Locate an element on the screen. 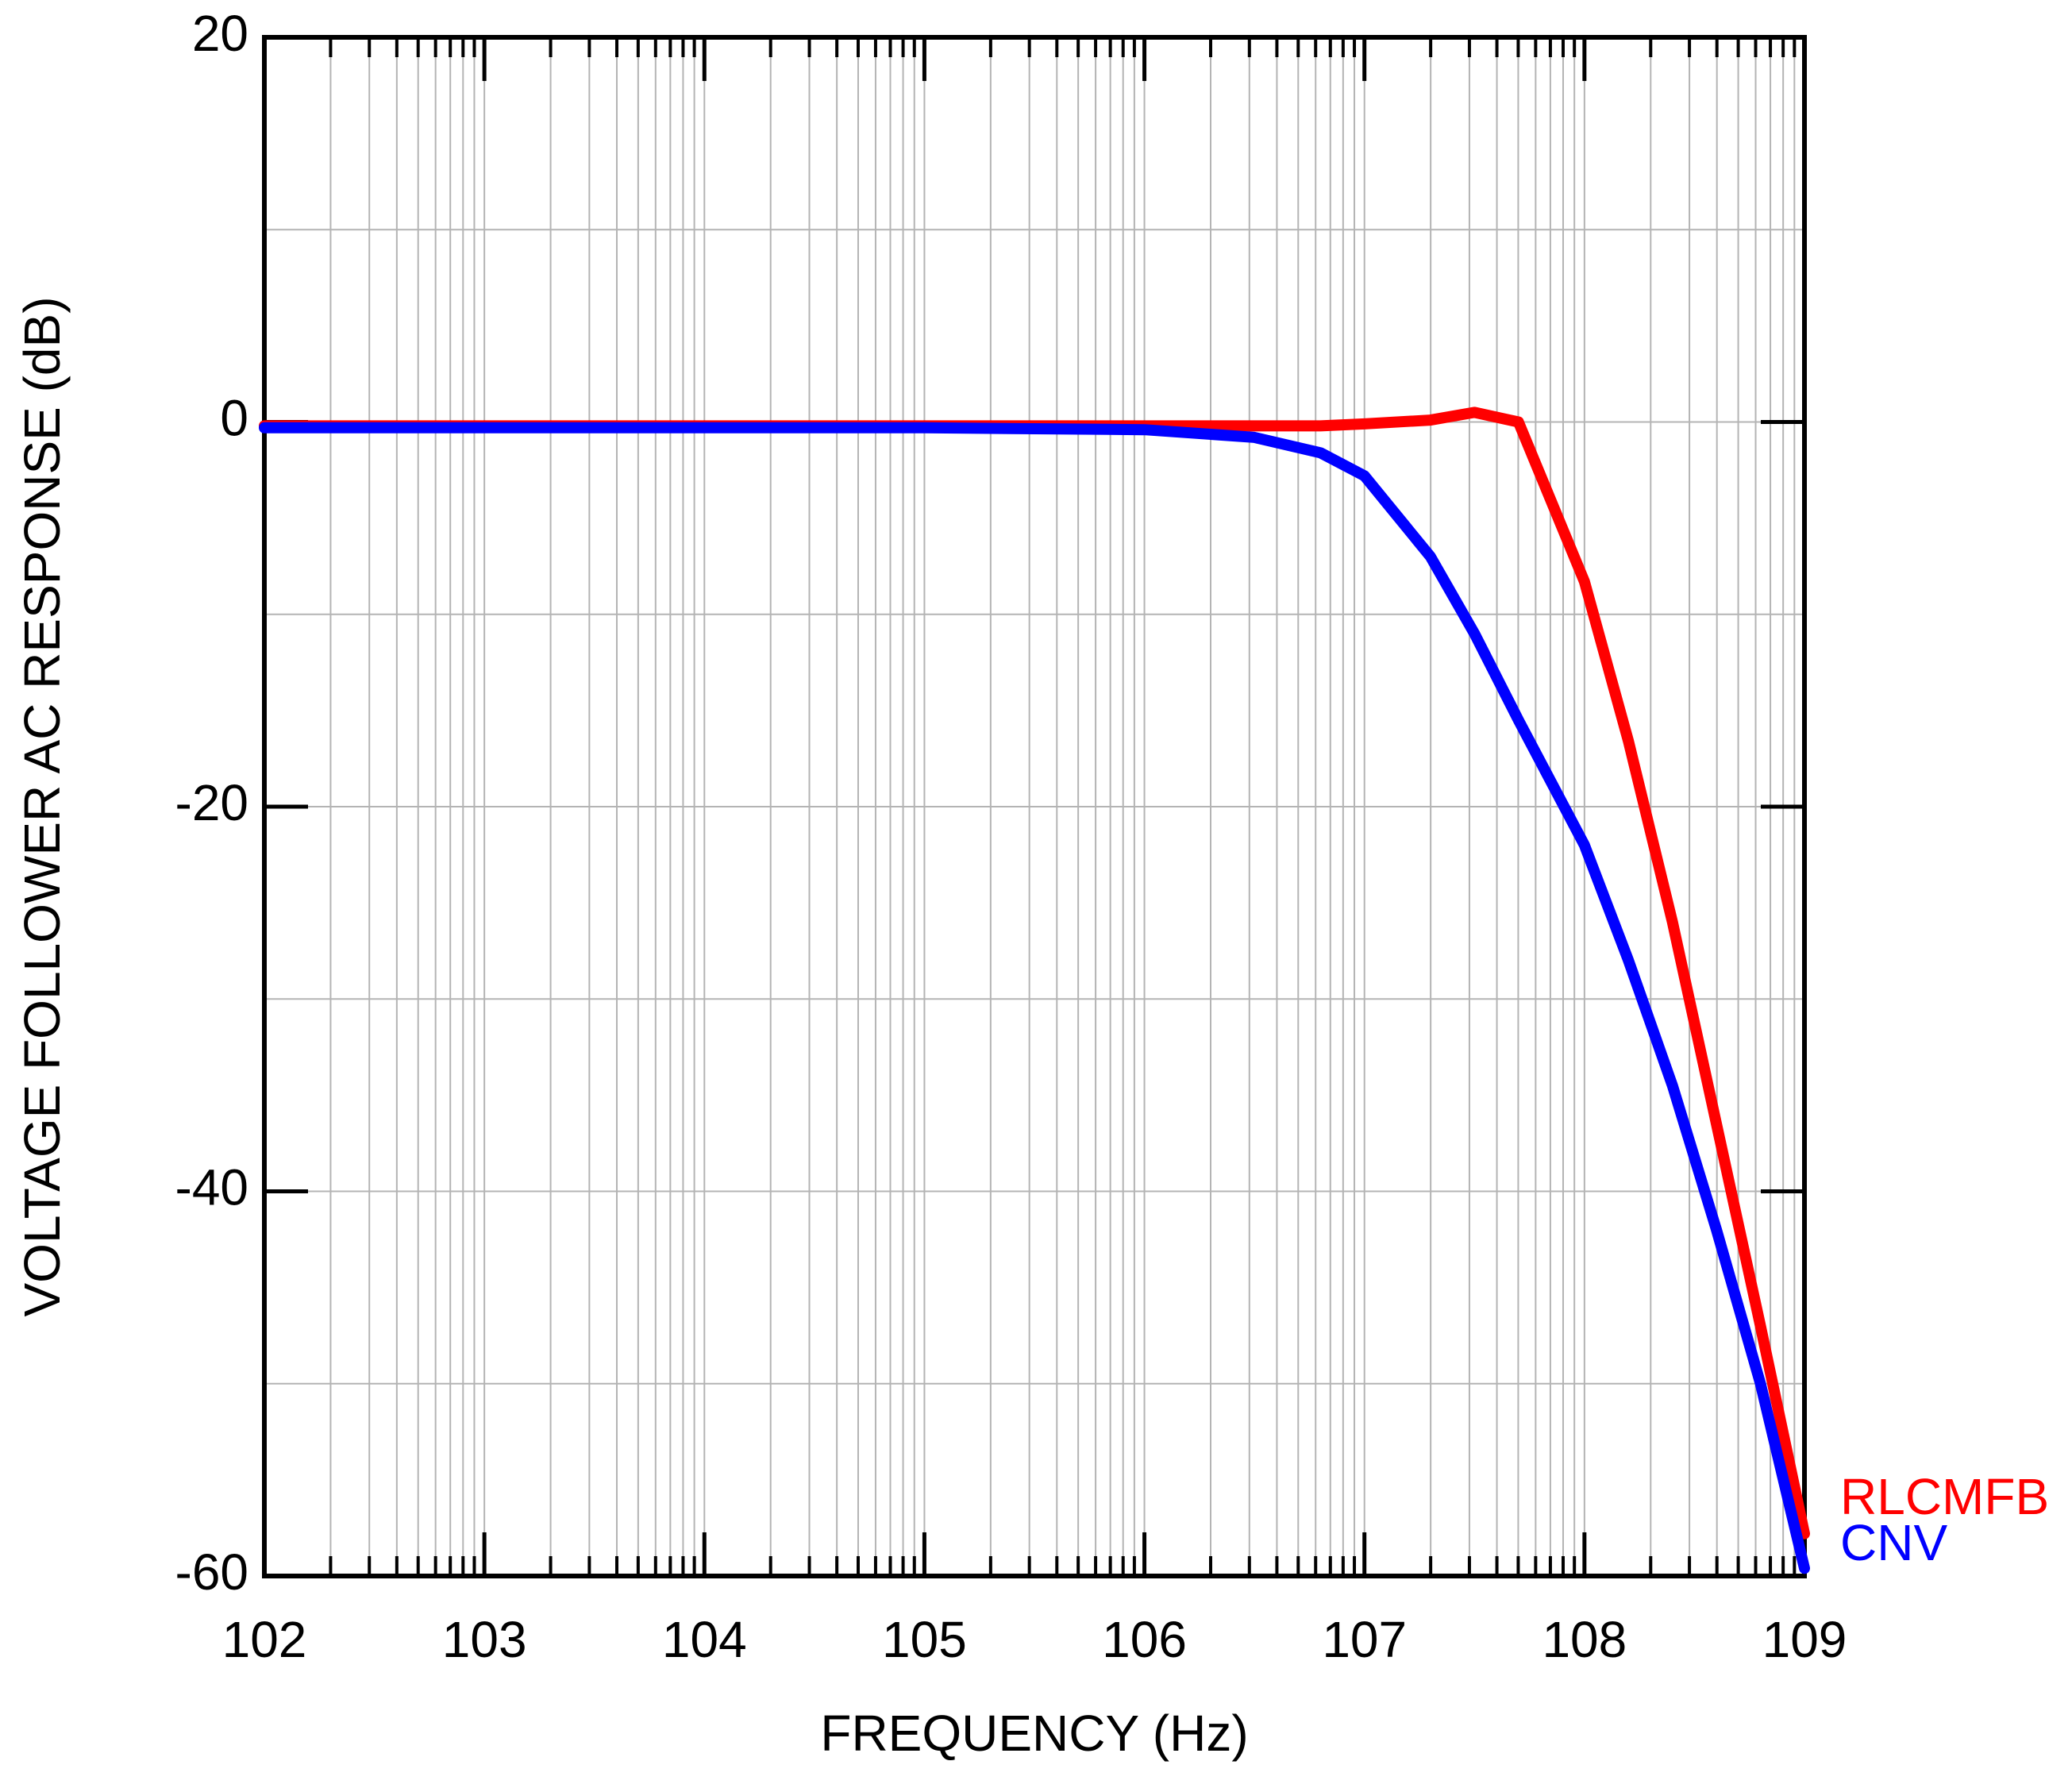  x-tick-label: 107 is located at coordinates (1364, 1639).